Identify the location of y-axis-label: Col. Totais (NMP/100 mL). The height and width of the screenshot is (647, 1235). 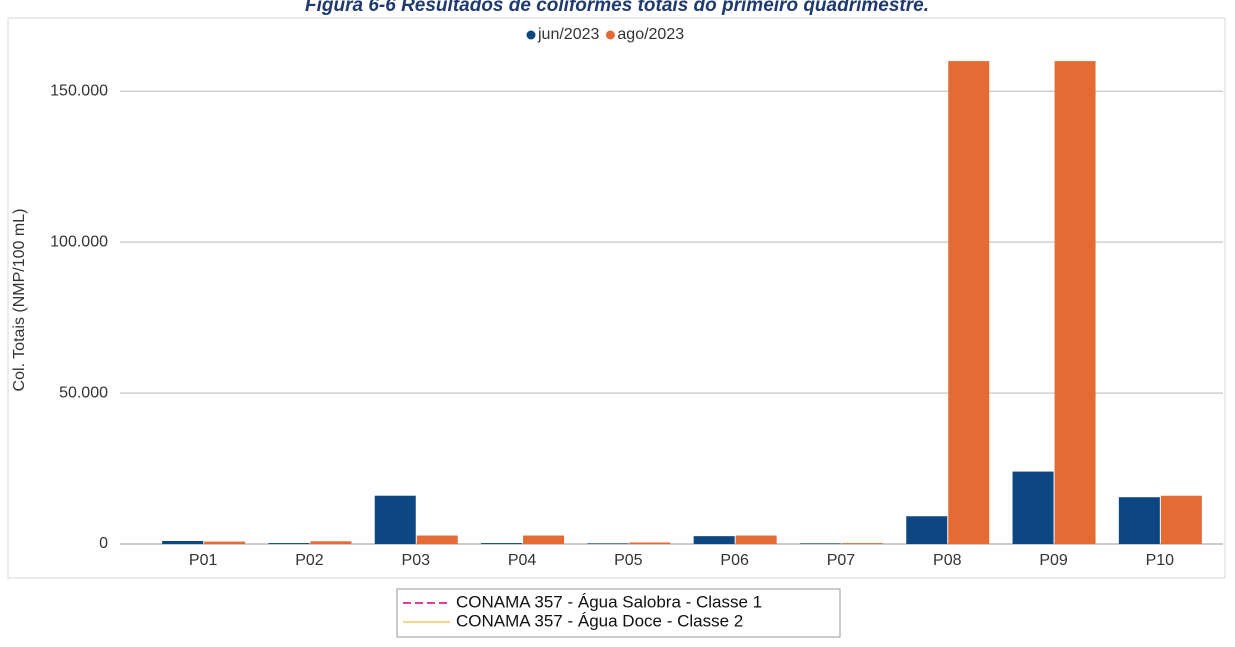
(19, 300).